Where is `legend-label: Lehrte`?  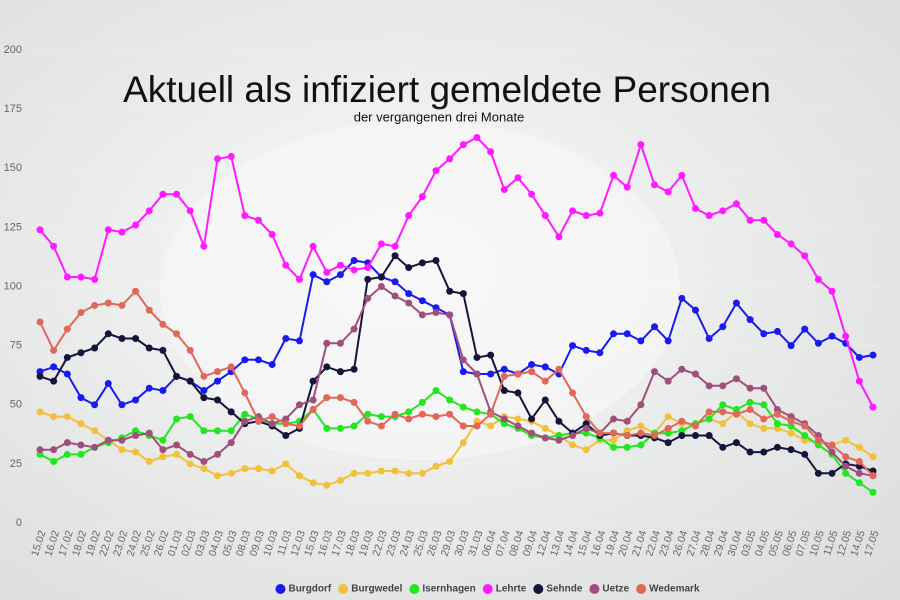 legend-label: Lehrte is located at coordinates (511, 589).